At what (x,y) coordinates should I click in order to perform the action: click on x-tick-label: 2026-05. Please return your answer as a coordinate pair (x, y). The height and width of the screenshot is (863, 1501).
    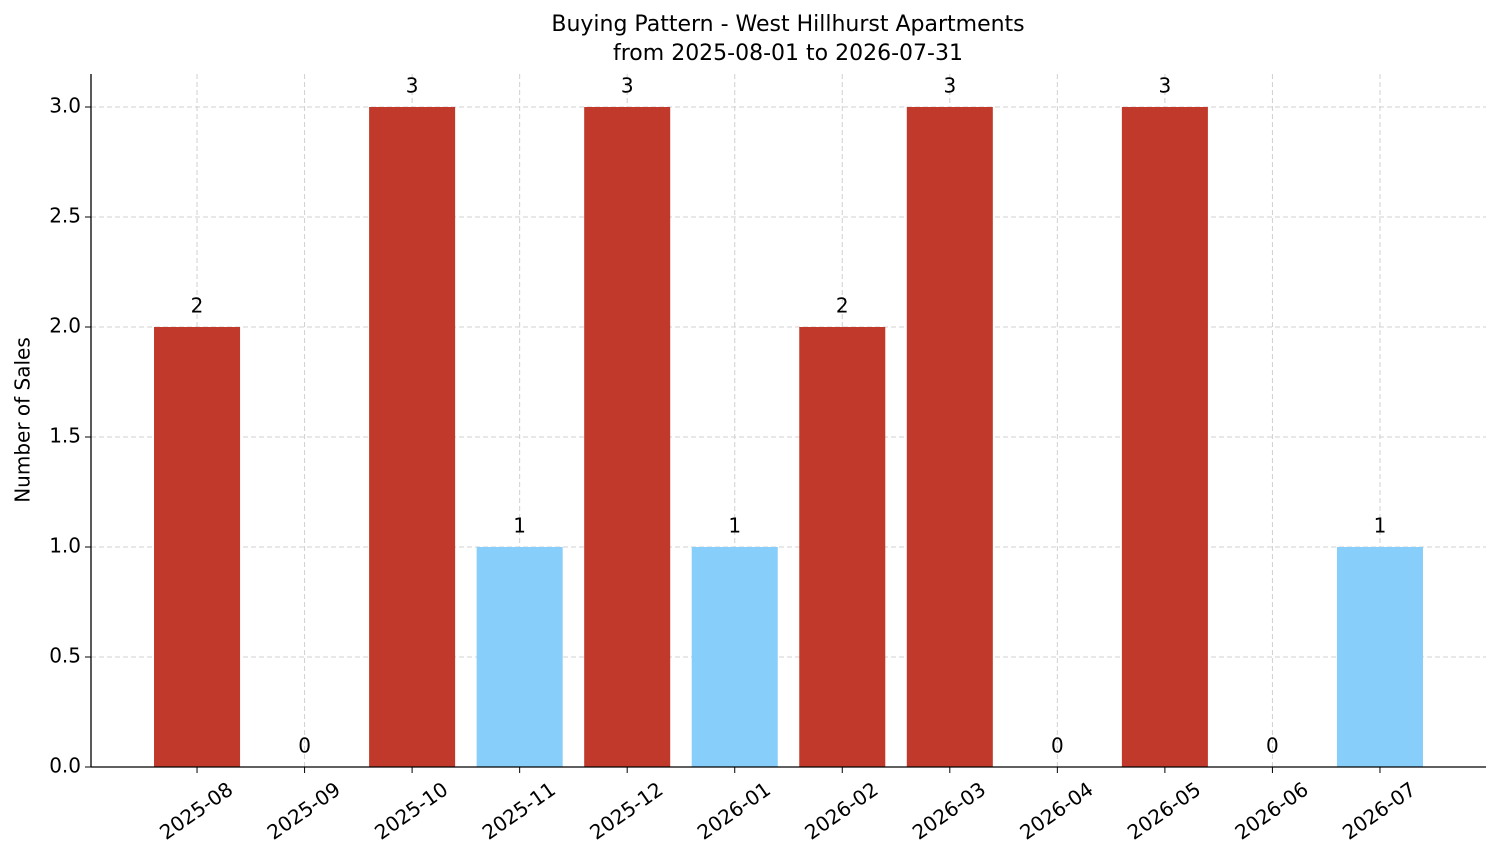
    Looking at the image, I should click on (1164, 811).